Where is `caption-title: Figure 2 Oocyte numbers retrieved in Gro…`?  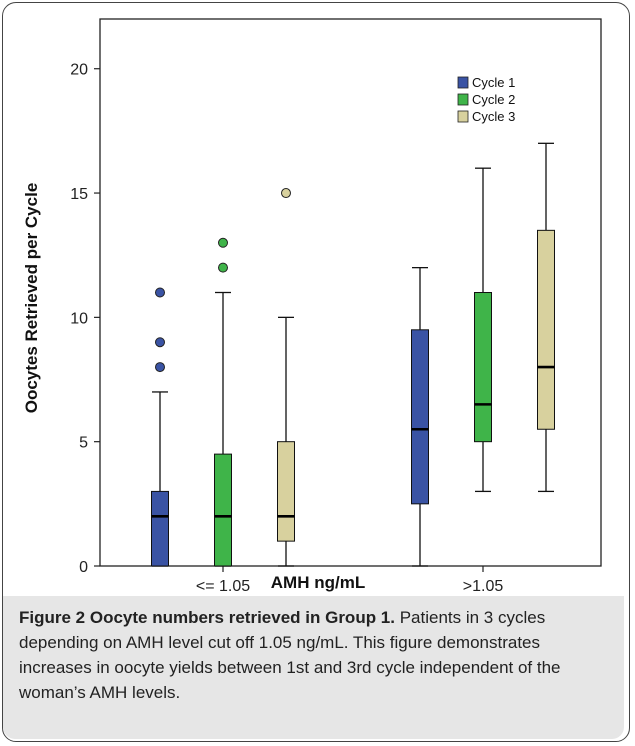
caption-title: Figure 2 Oocyte numbers retrieved in Gro… is located at coordinates (207, 617).